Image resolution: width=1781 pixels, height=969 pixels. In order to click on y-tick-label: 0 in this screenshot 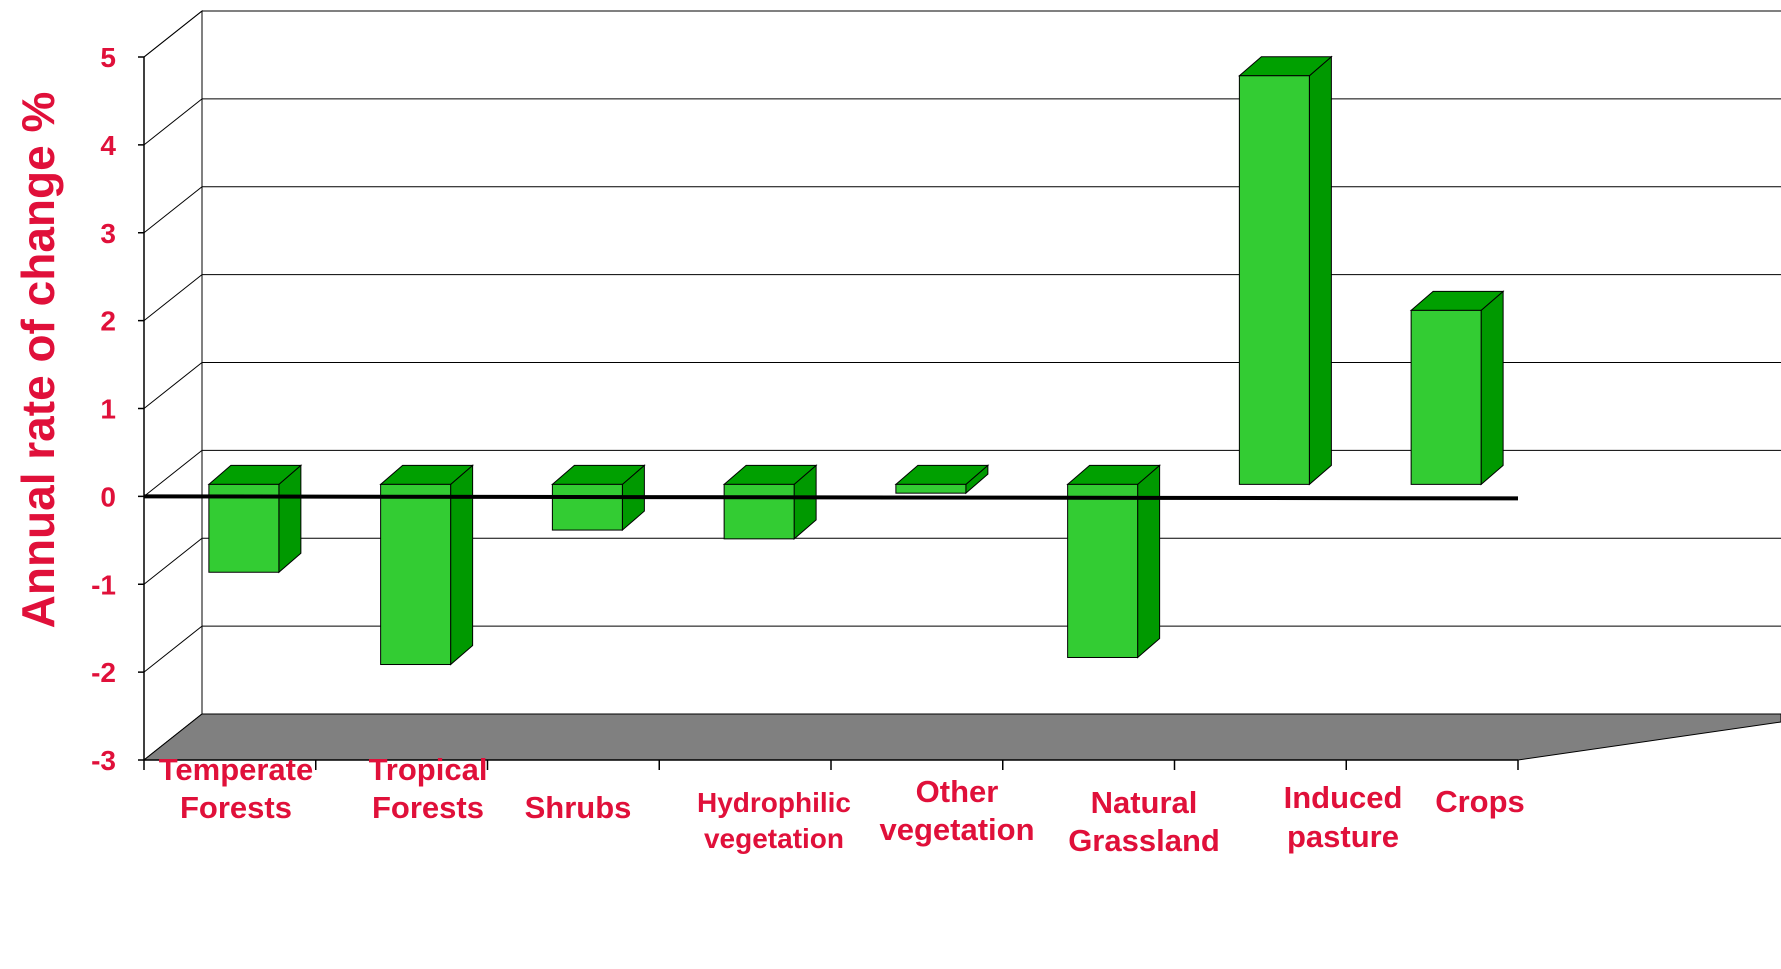, I will do `click(108, 496)`.